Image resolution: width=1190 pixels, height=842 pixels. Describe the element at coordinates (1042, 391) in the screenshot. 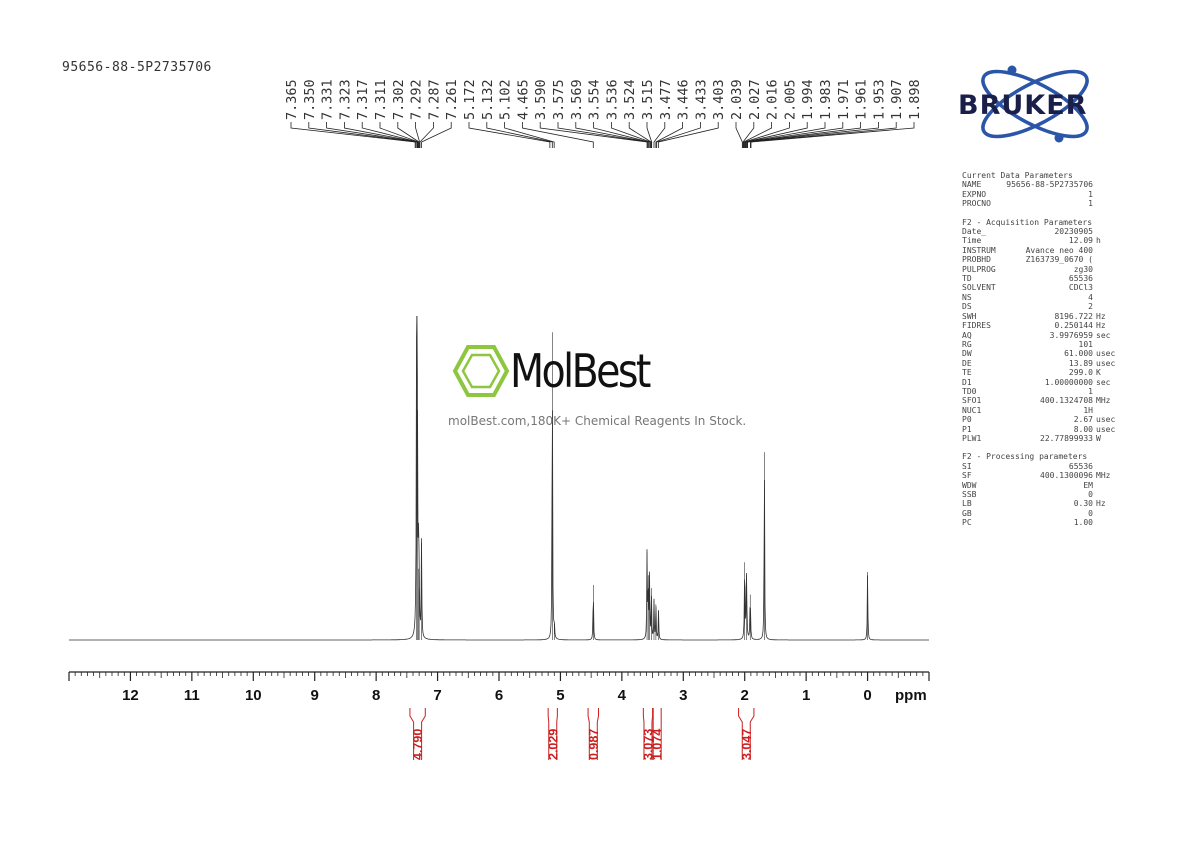

I see `param-row: TD0 1` at that location.